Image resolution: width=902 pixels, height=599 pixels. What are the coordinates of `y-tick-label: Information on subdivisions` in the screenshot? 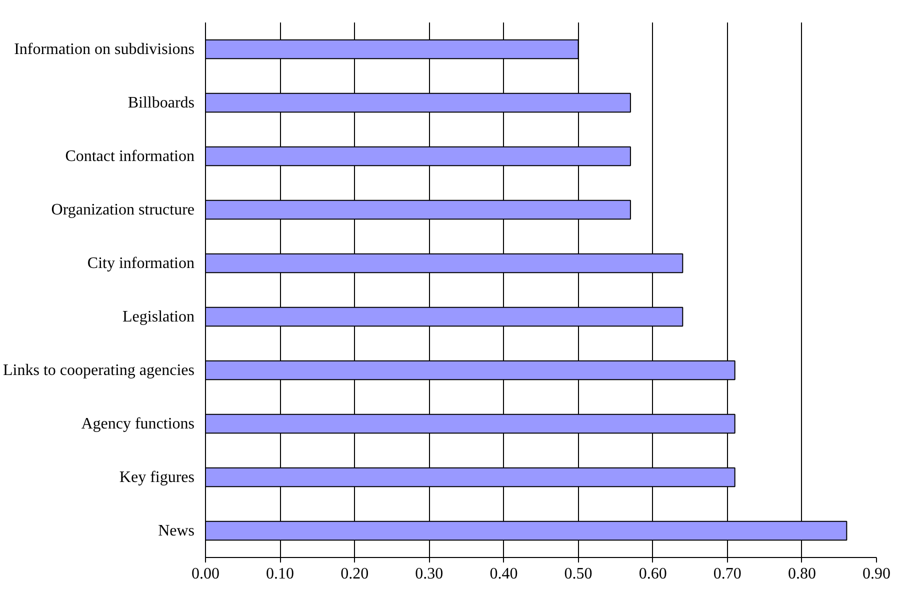 It's located at (104, 49).